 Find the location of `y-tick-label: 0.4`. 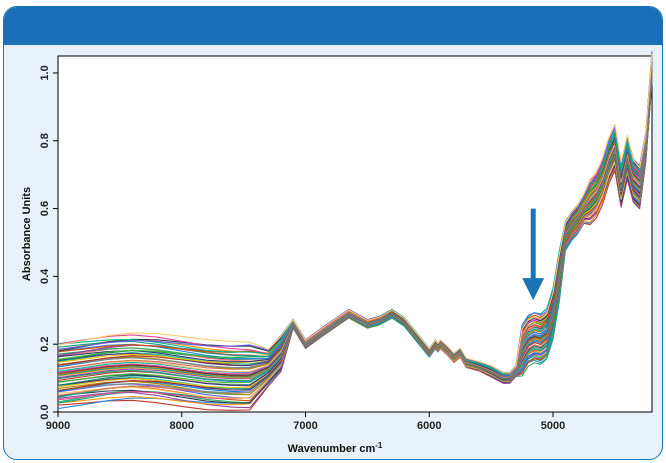

y-tick-label: 0.4 is located at coordinates (45, 276).